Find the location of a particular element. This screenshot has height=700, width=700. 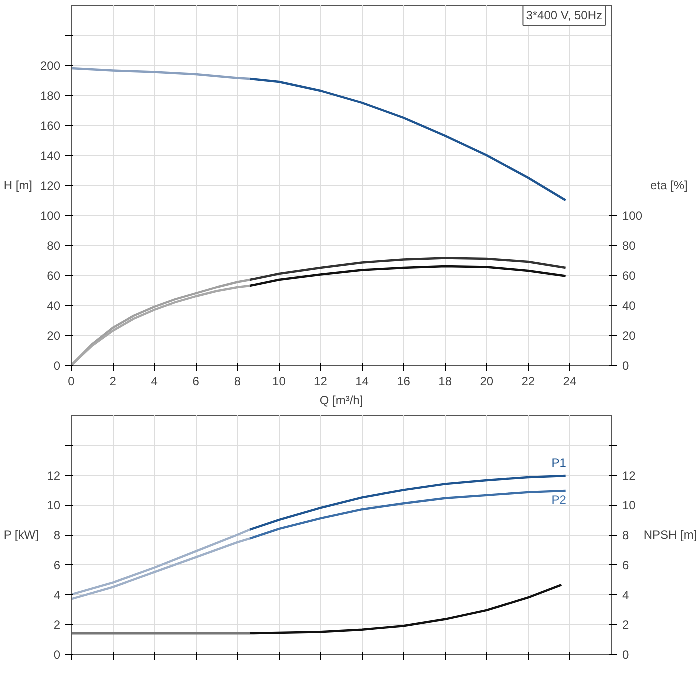

y2-tick-label: 8 is located at coordinates (626, 535).